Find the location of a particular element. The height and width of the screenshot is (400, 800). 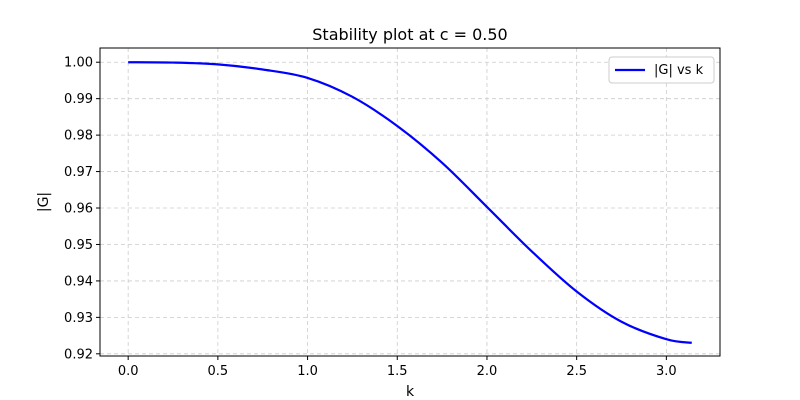

y-axis-label: |G| is located at coordinates (44, 202).